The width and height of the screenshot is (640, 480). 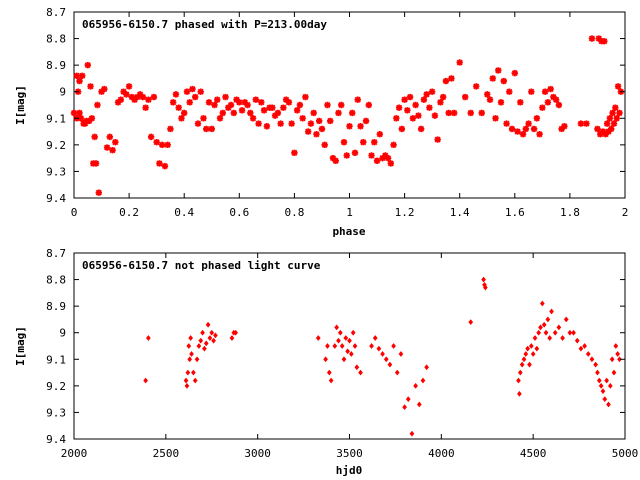 What do you see at coordinates (62, 333) in the screenshot?
I see `y-tick-label: 9` at bounding box center [62, 333].